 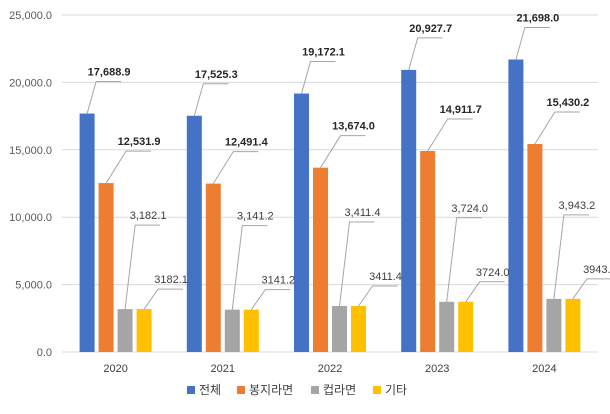 I want to click on data-label: 21,698.0, so click(x=537, y=19).